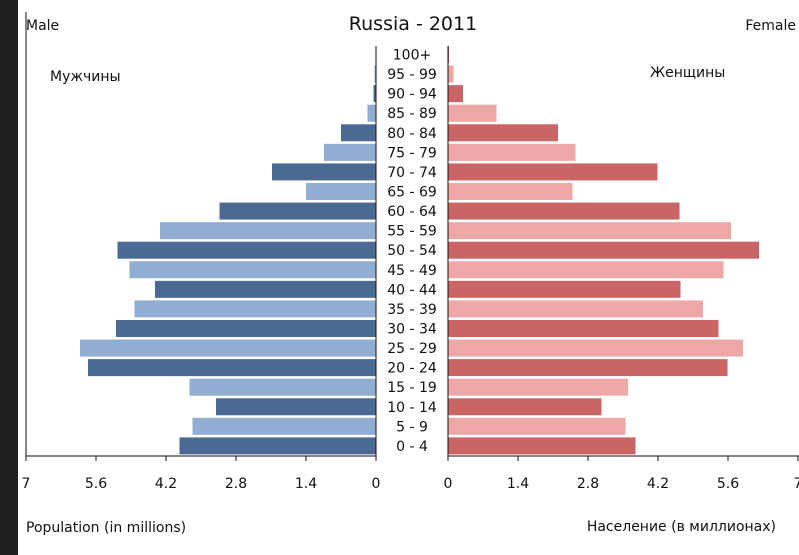 The image size is (799, 555). I want to click on age-group-label: 25 - 29, so click(412, 349).